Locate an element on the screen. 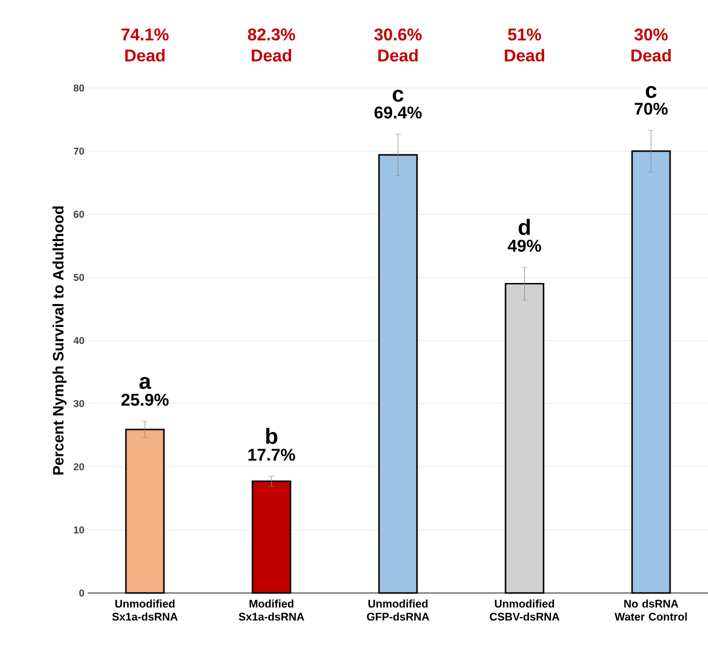 The height and width of the screenshot is (645, 708). data-label: 70% is located at coordinates (651, 108).